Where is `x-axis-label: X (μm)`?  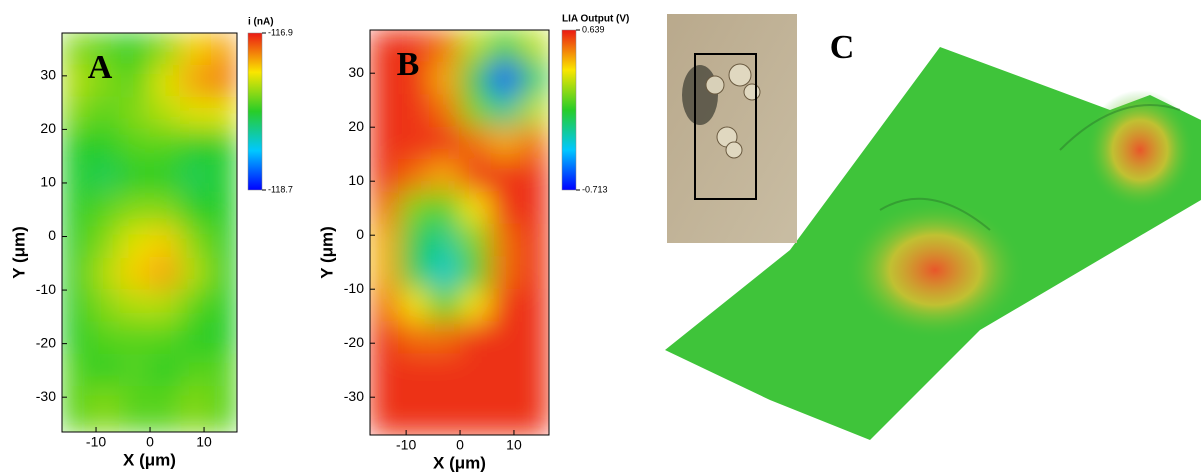 x-axis-label: X (μm) is located at coordinates (149, 459).